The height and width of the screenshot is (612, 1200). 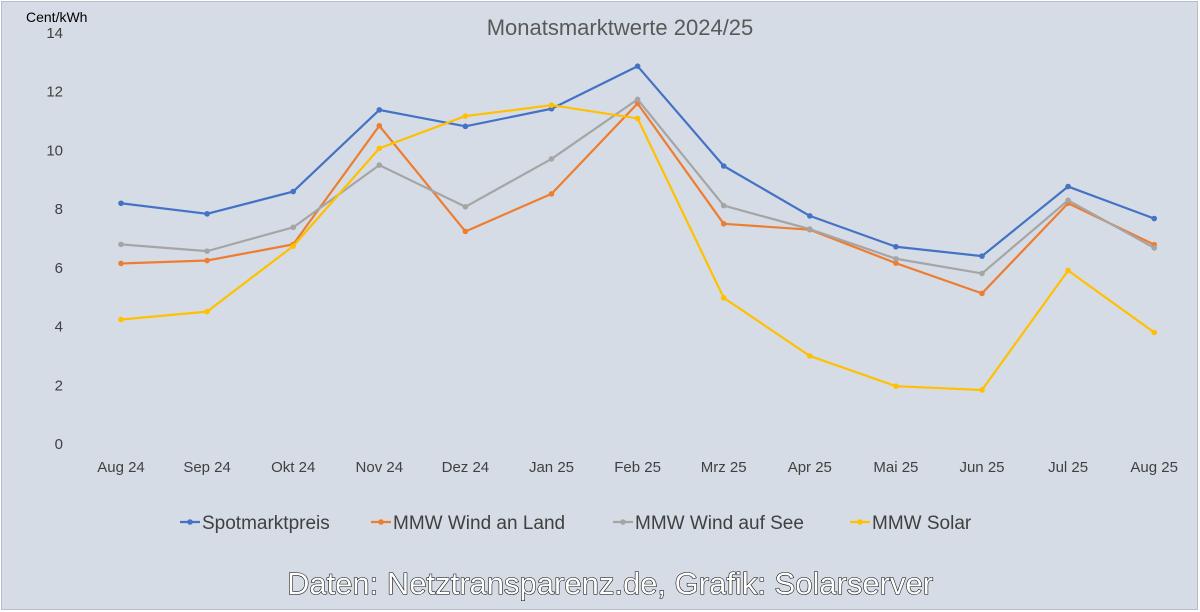 I want to click on x-tick-label: Mrz 25, so click(x=724, y=467).